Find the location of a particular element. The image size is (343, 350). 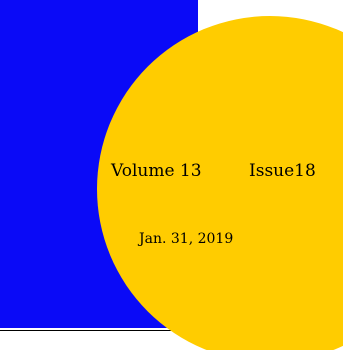

frame-top-rule is located at coordinates (164, 330).